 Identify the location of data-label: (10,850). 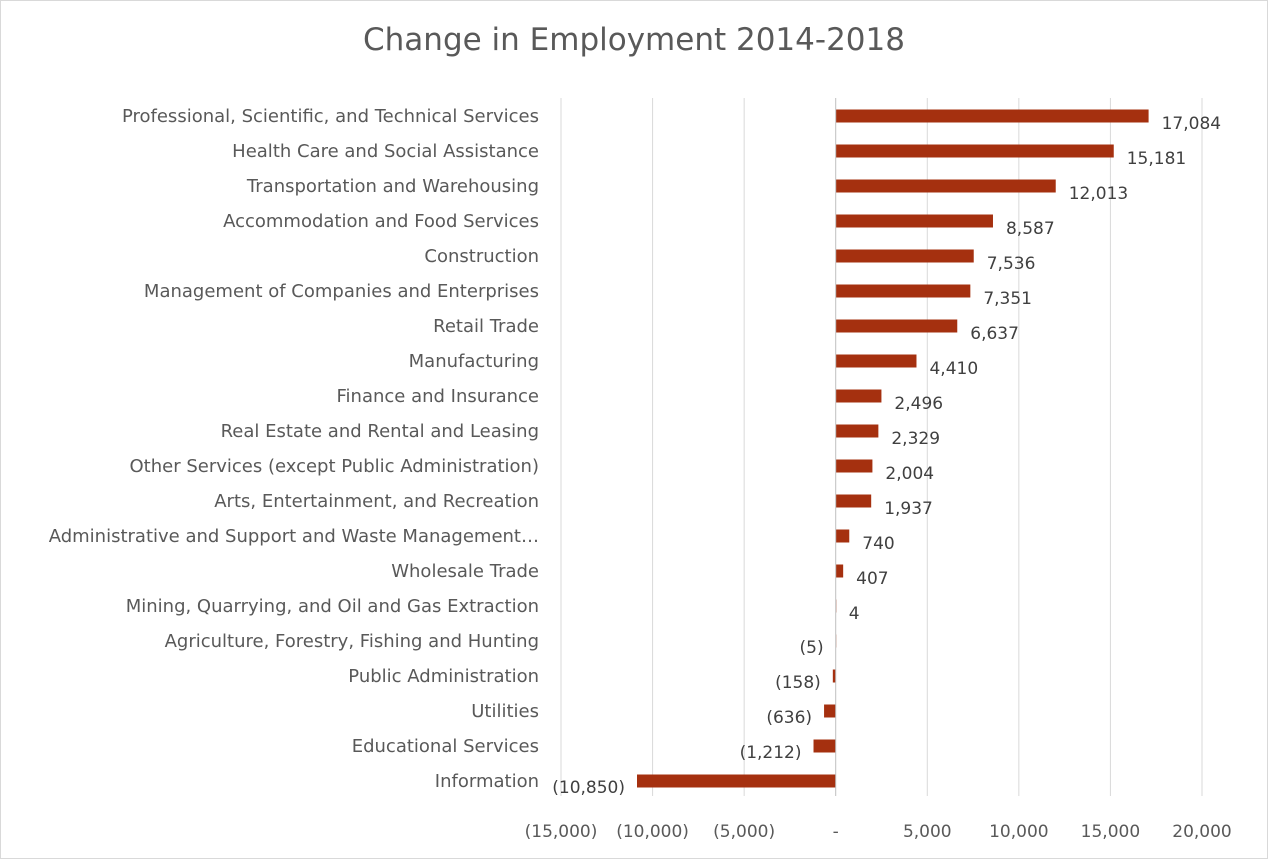
(588, 788).